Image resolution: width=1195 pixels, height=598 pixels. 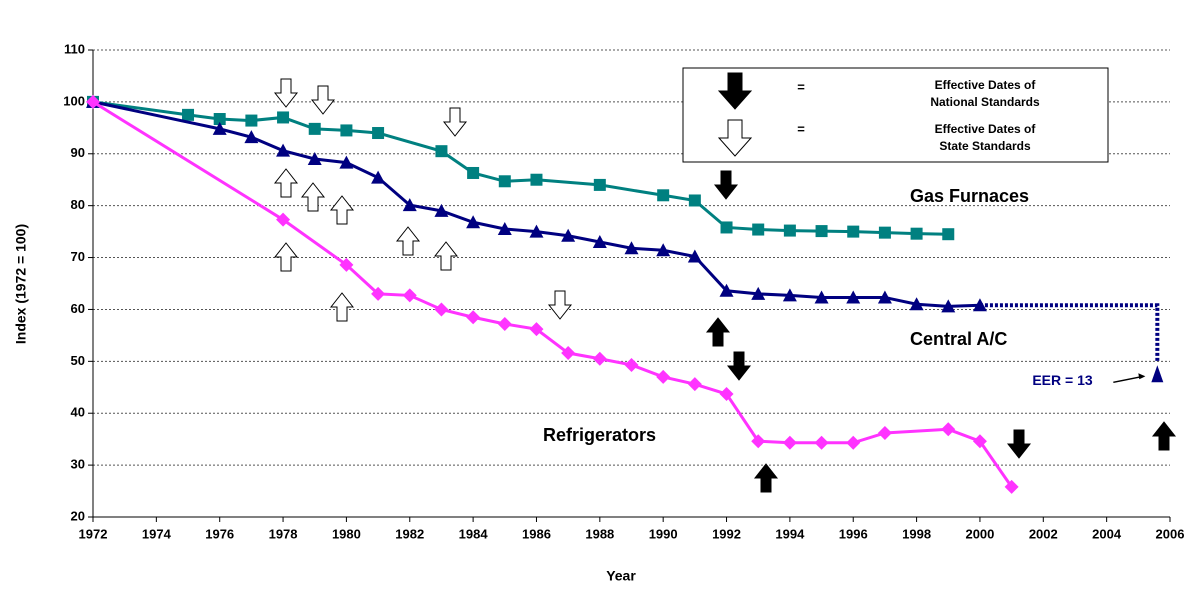 What do you see at coordinates (78, 308) in the screenshot?
I see `y-tick-label: 60` at bounding box center [78, 308].